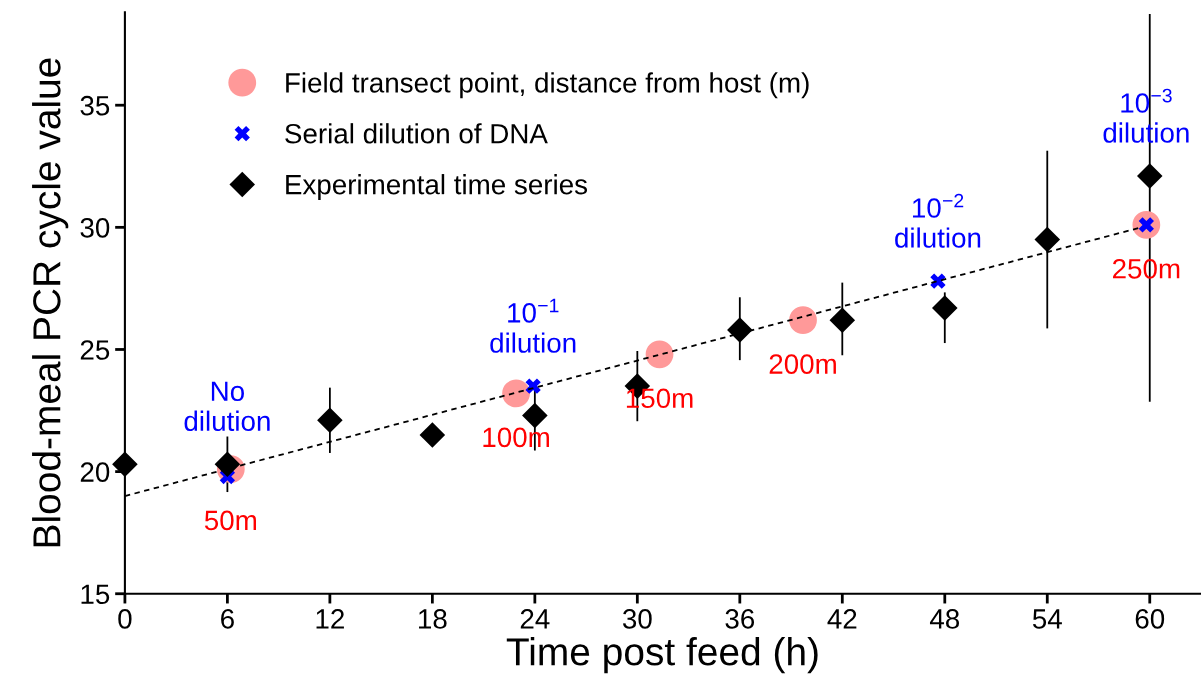 The width and height of the screenshot is (1201, 688). Describe the element at coordinates (95, 105) in the screenshot. I see `y-tick-label: 35` at that location.